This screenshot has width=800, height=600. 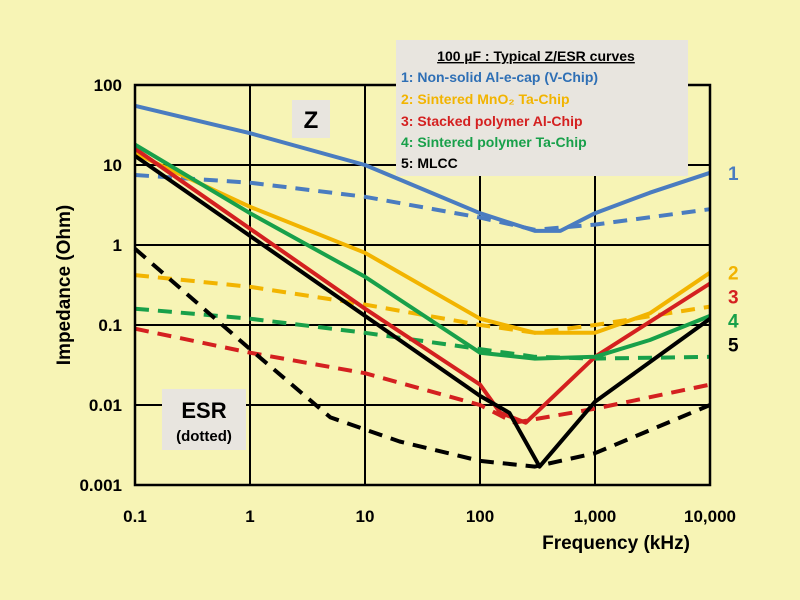 I want to click on esr-annotation: ESR, so click(x=203, y=410).